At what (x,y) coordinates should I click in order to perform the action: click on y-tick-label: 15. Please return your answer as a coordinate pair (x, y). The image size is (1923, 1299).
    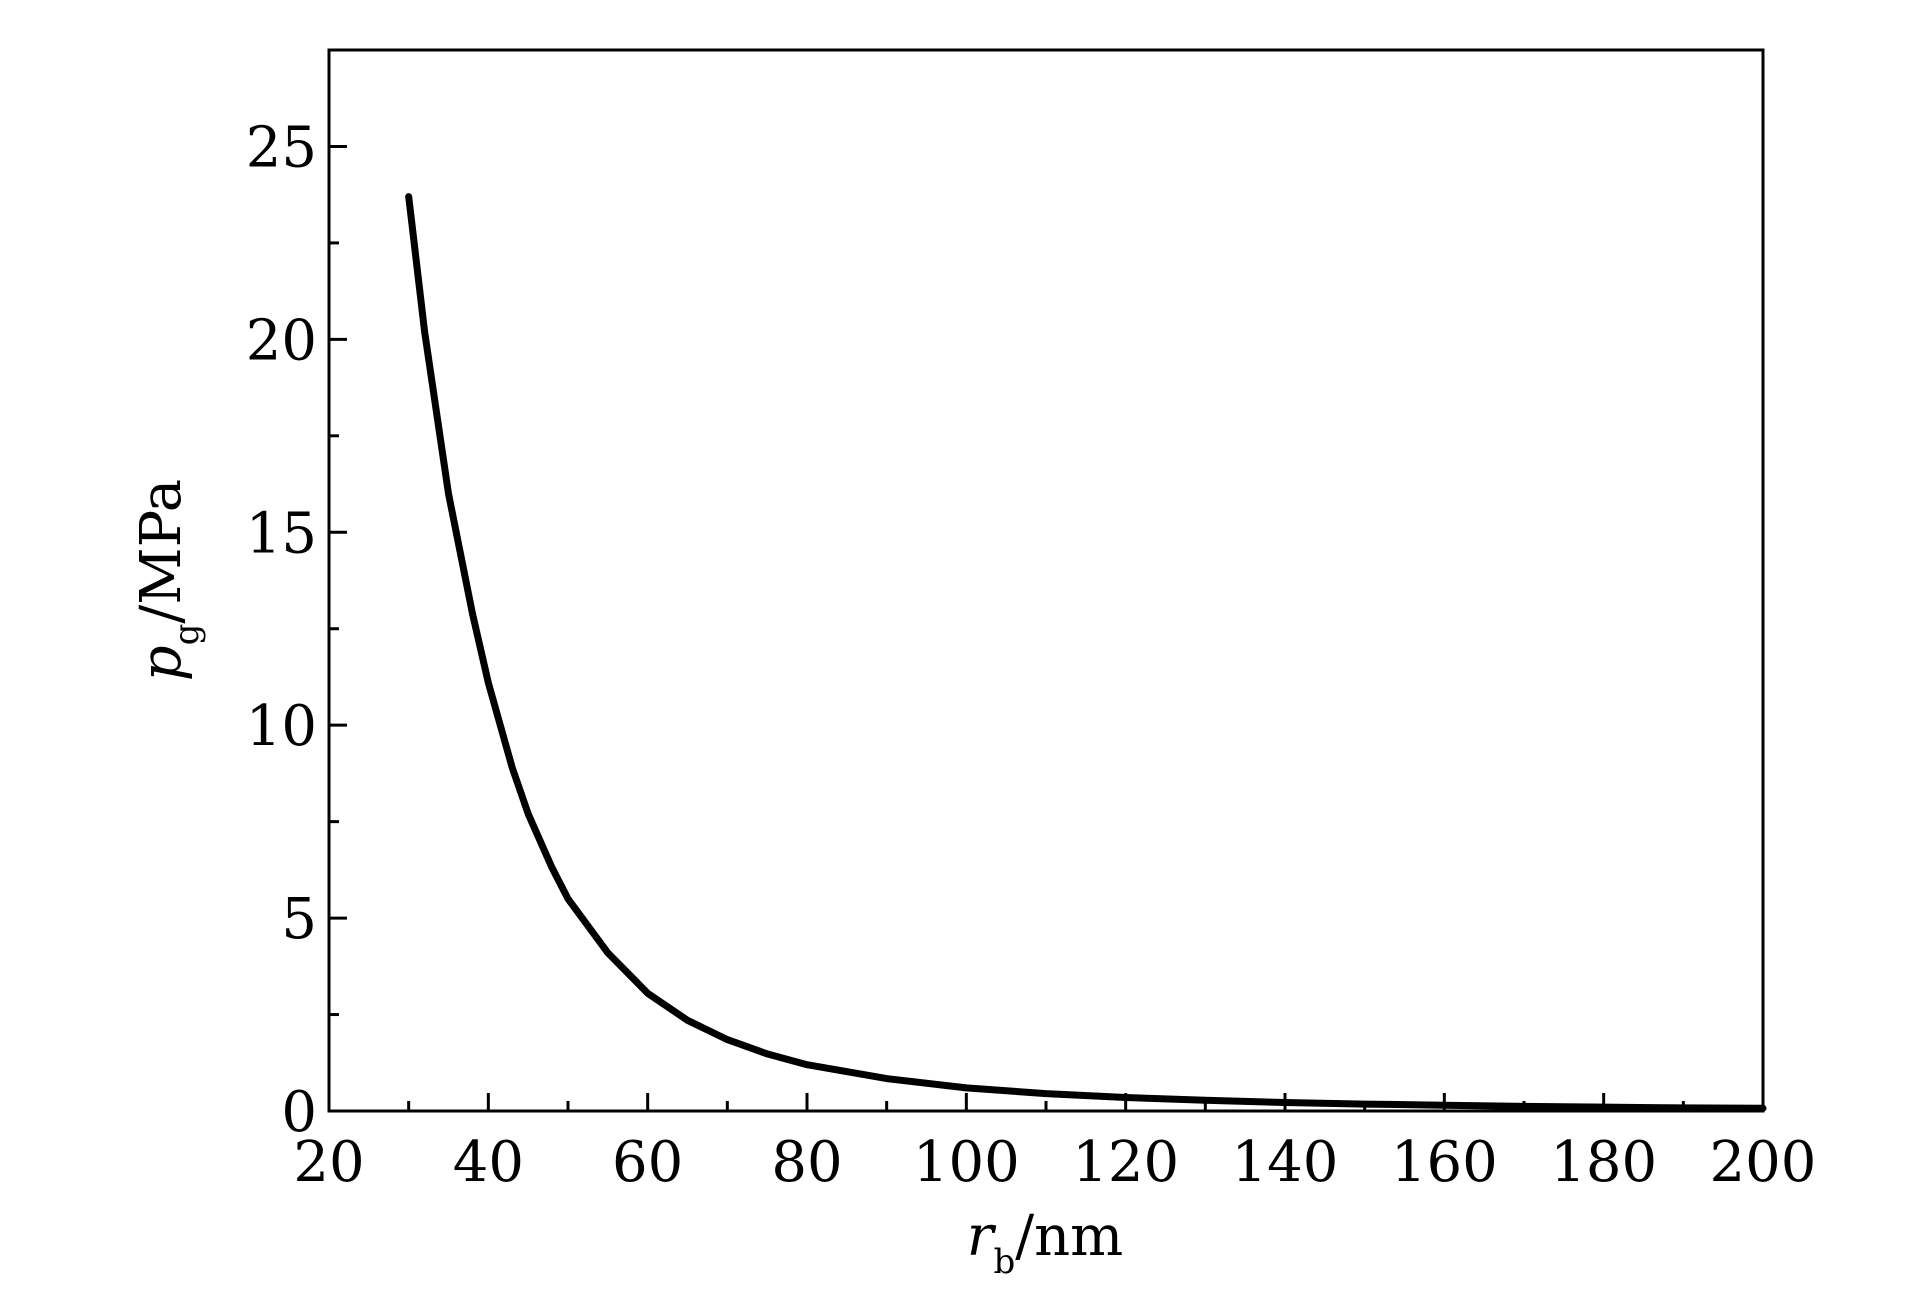
    Looking at the image, I should click on (281, 533).